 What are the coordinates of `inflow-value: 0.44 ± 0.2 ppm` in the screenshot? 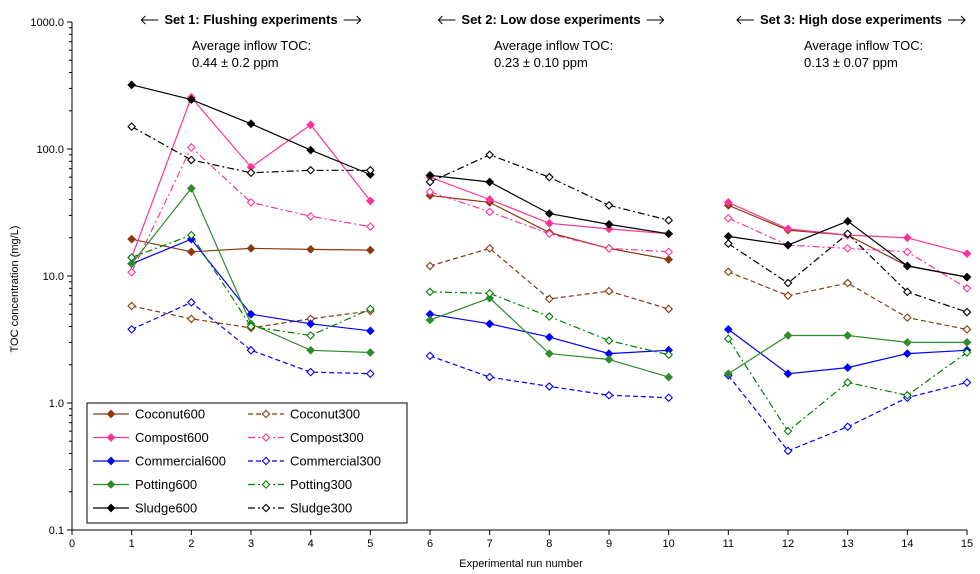 It's located at (235, 62).